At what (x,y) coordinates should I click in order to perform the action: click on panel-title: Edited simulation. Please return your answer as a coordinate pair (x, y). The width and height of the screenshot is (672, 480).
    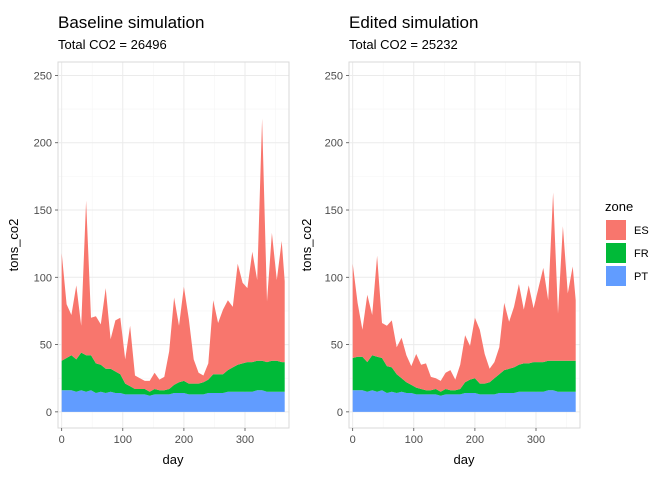
    Looking at the image, I should click on (413, 22).